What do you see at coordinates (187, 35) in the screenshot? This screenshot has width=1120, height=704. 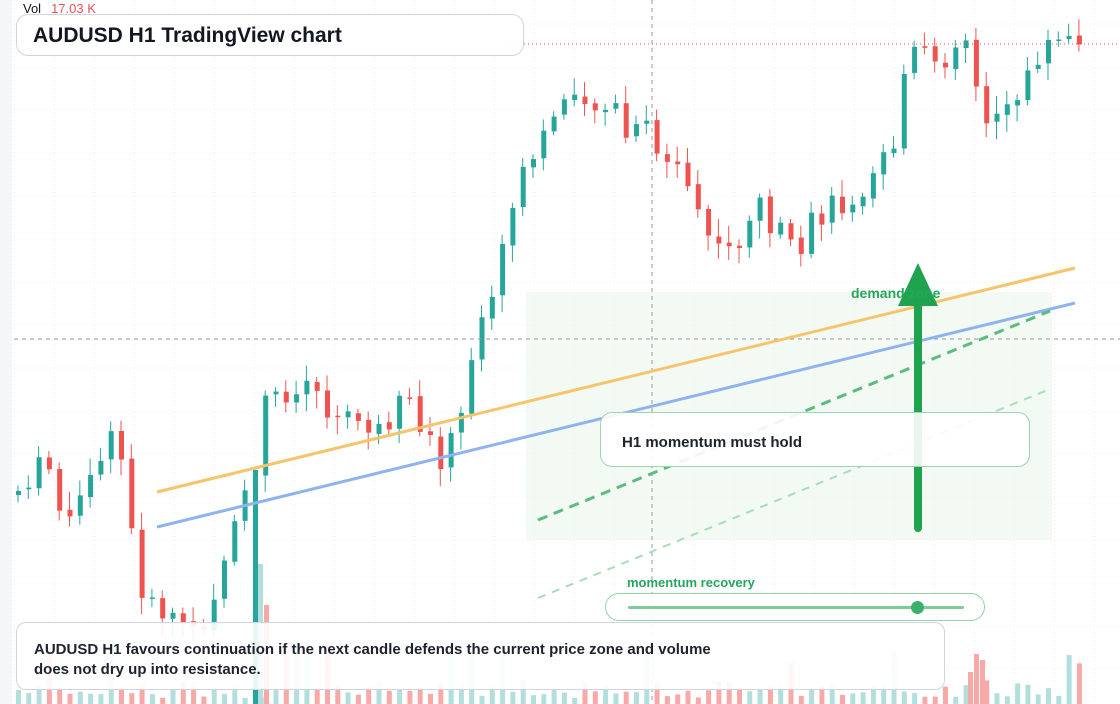 I see `chart-title: AUDUSD H1 TradingView chart` at bounding box center [187, 35].